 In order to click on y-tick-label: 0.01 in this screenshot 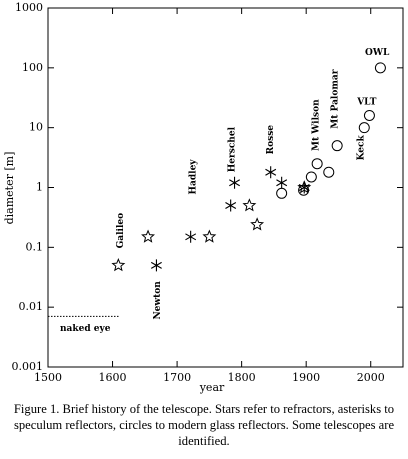, I will do `click(31, 306)`.